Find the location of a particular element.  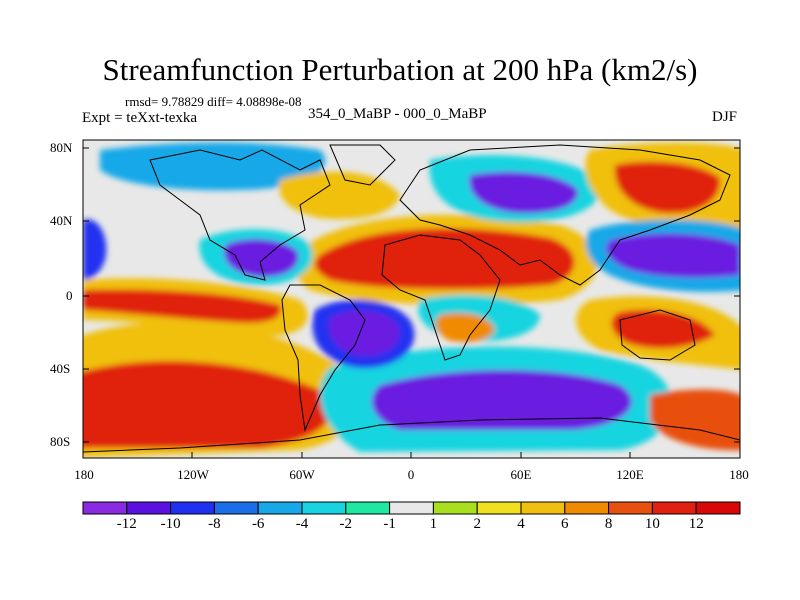

colorbar-tick-label: 4 is located at coordinates (521, 524).